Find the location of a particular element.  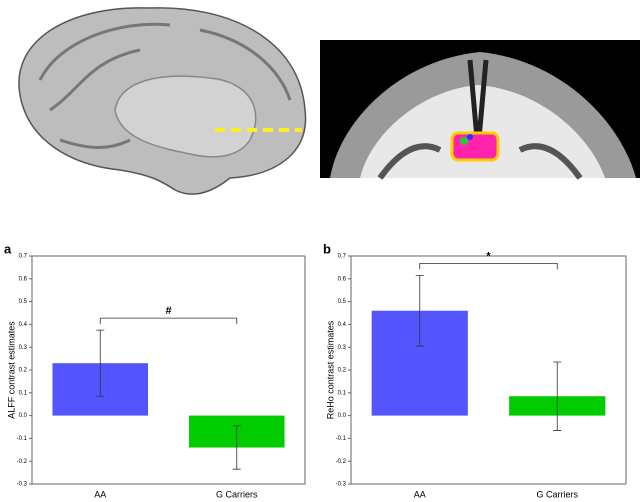

significance-marker: * is located at coordinates (488, 256).